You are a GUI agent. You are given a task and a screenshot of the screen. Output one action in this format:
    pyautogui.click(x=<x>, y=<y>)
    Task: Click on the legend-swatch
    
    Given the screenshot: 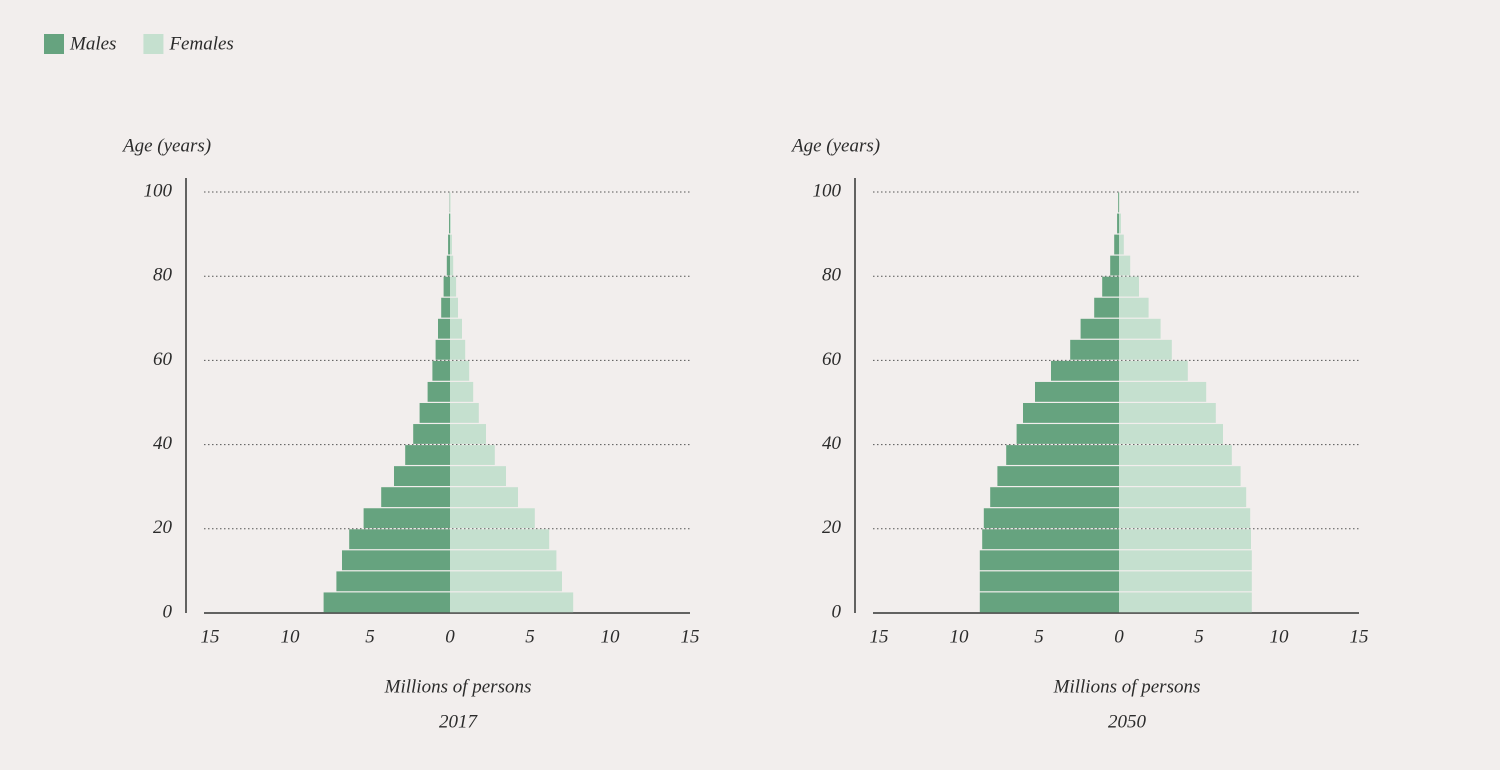 What is the action you would take?
    pyautogui.click(x=54, y=44)
    